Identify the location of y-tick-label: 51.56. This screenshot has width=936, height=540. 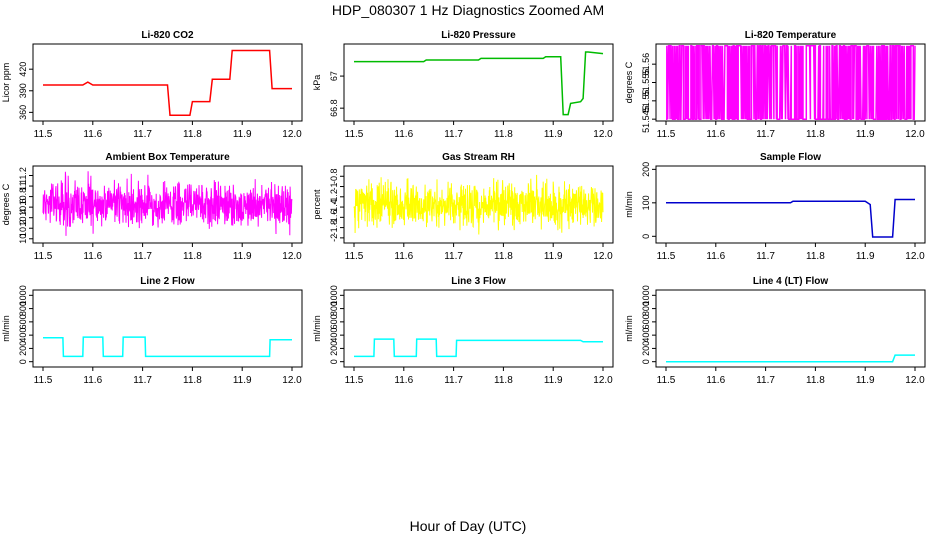
(646, 64).